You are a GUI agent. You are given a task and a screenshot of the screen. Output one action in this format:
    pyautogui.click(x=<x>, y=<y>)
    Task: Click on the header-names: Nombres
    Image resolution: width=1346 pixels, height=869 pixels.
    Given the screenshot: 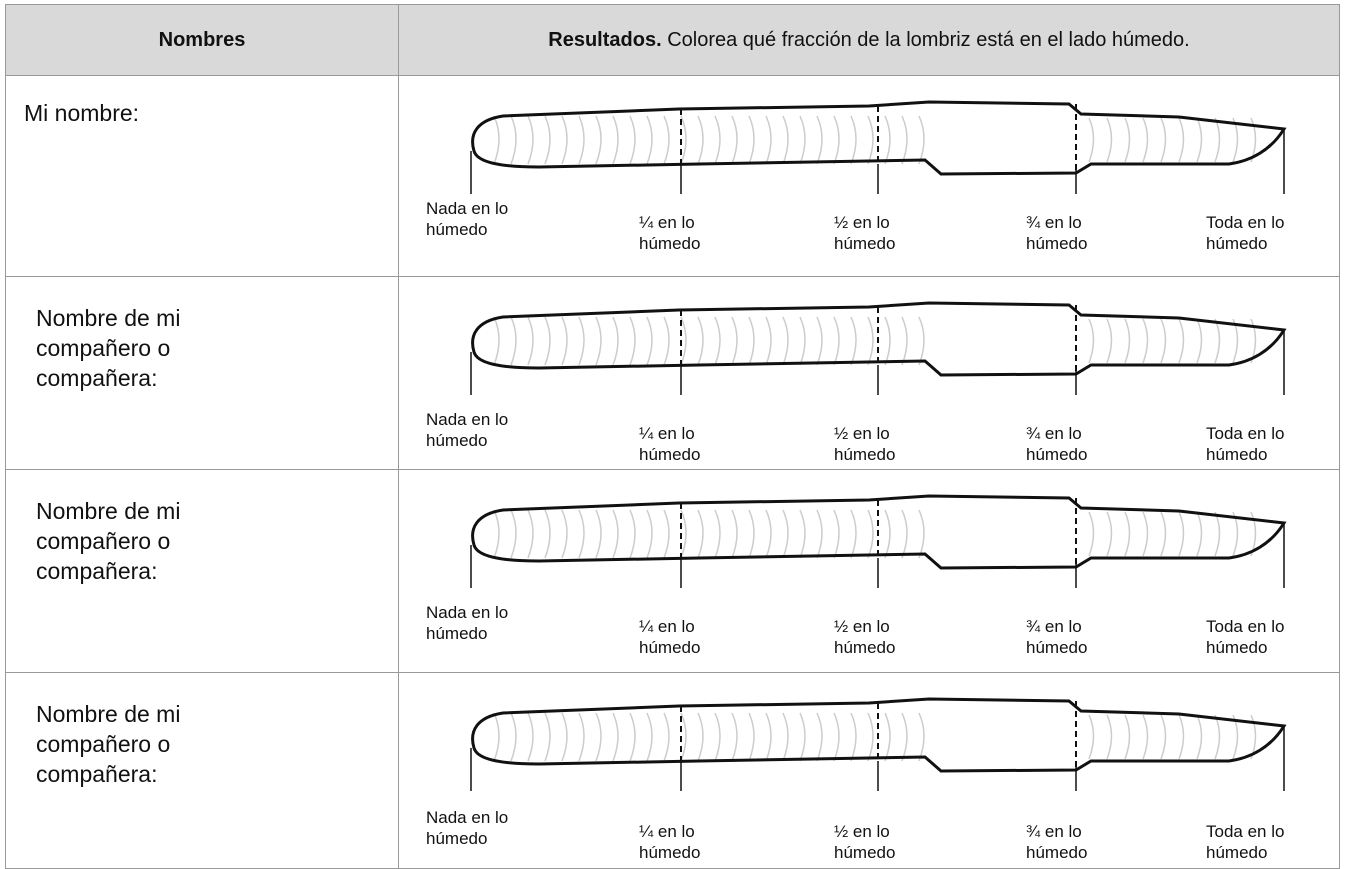 What is the action you would take?
    pyautogui.click(x=202, y=40)
    